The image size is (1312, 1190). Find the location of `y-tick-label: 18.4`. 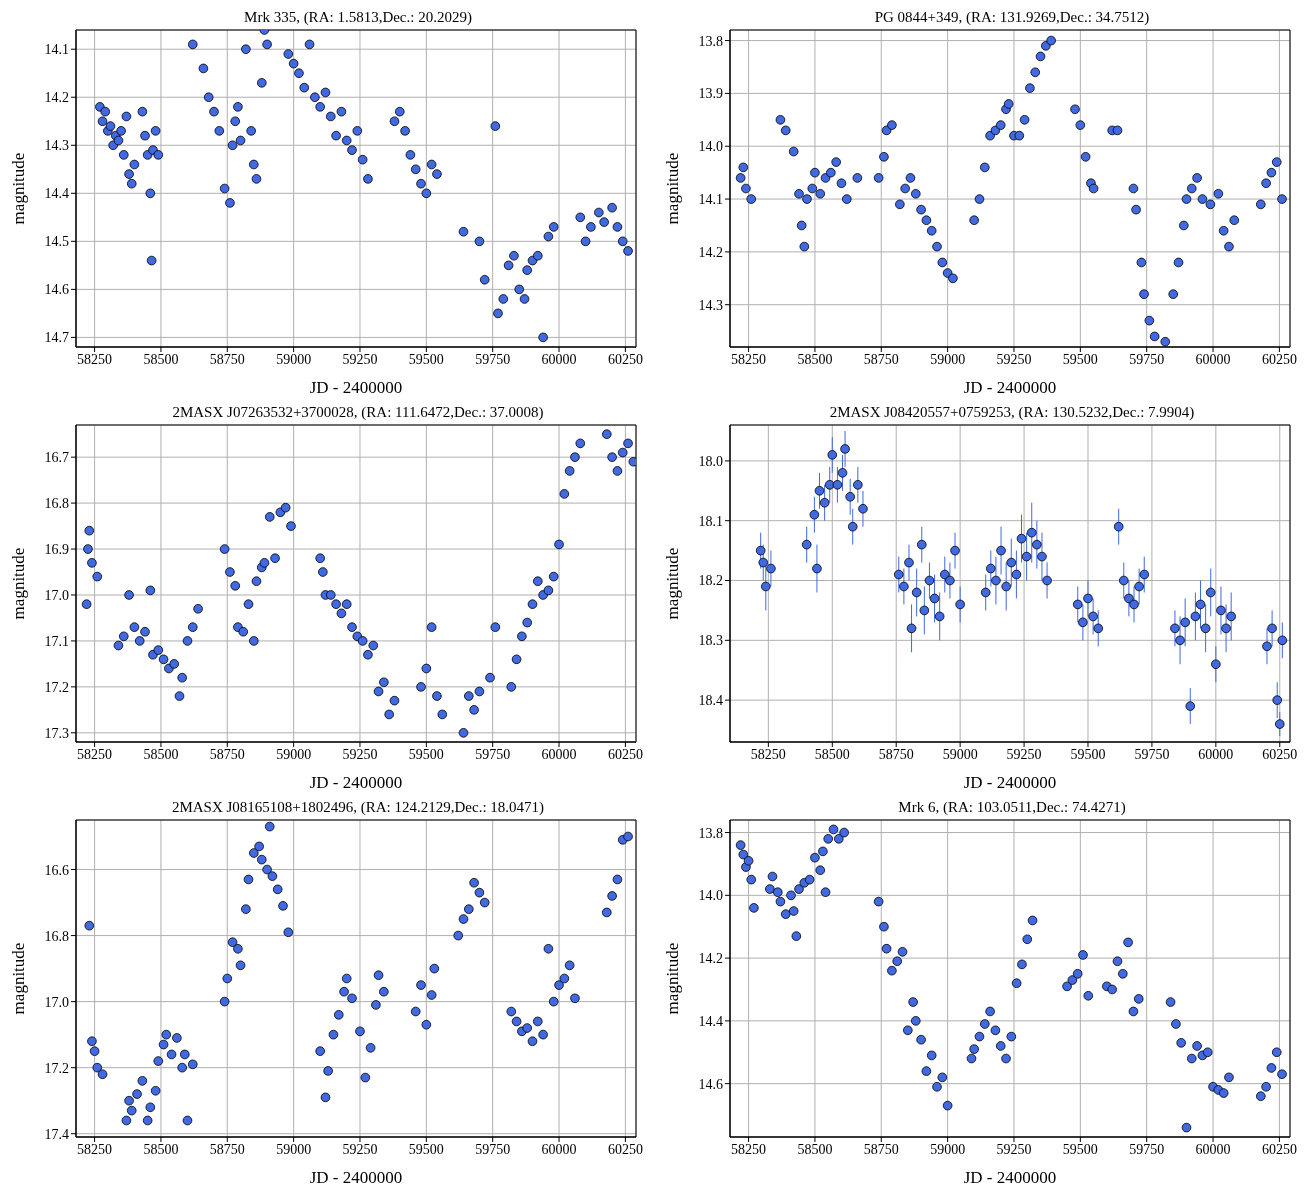

y-tick-label: 18.4 is located at coordinates (710, 701).